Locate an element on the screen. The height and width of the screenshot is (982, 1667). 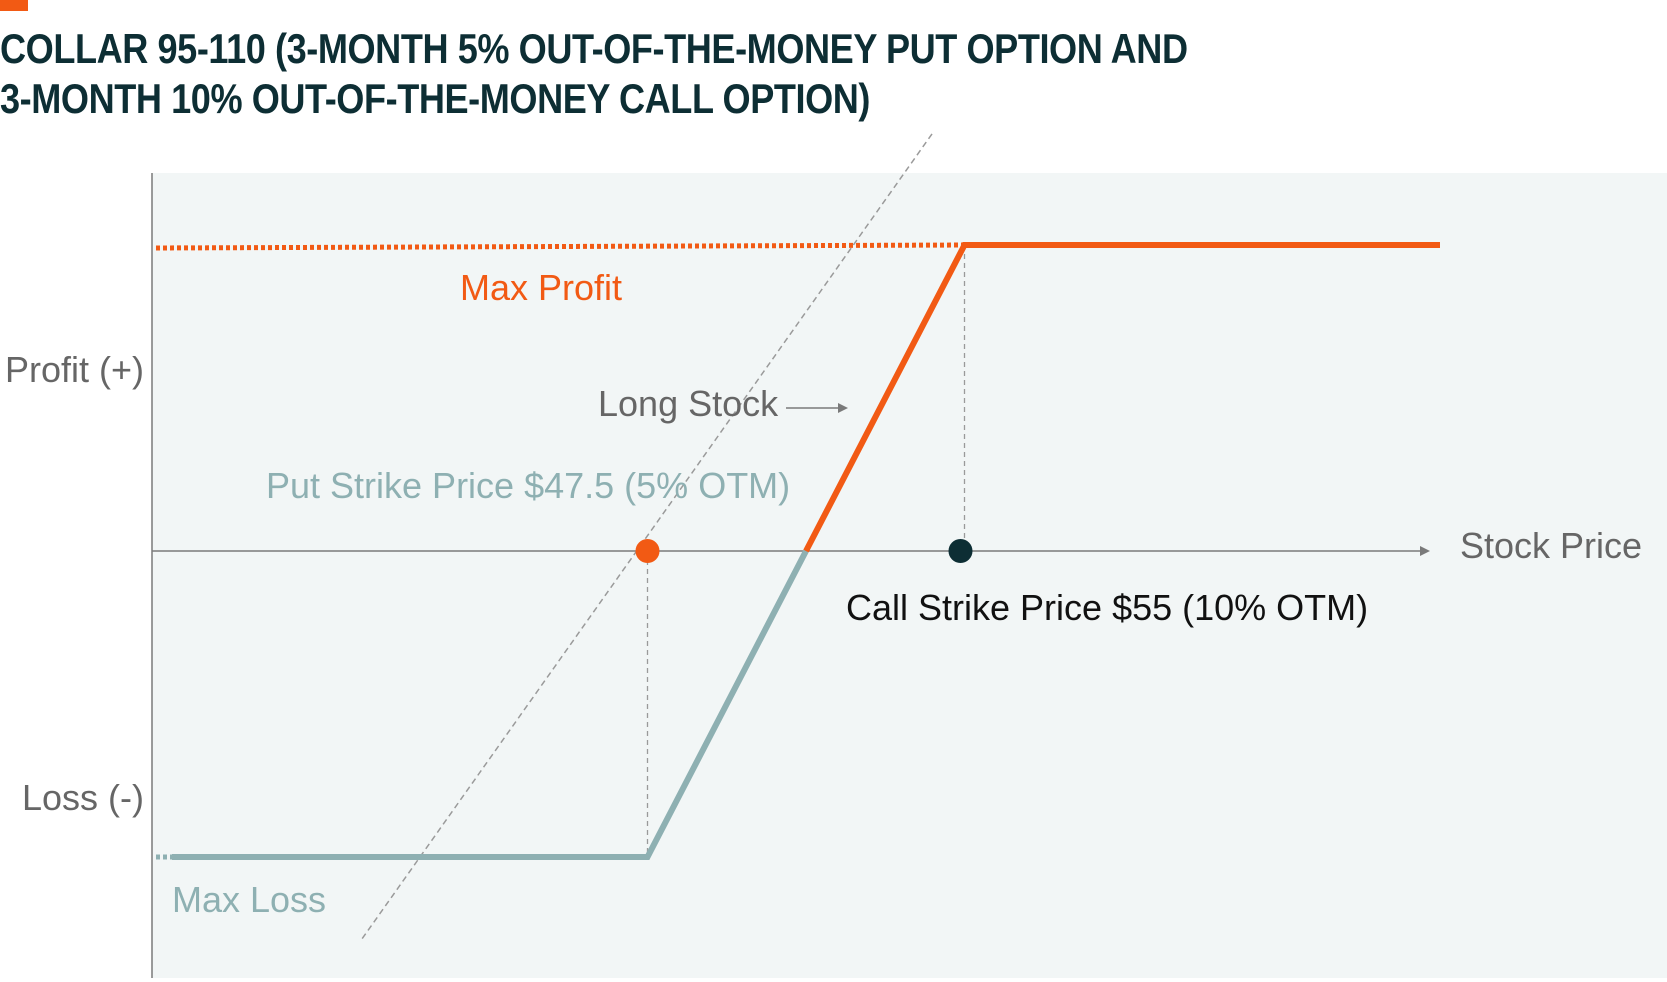
call-strike-label: Call Strike Price $55 (10% OTM) is located at coordinates (1107, 607).